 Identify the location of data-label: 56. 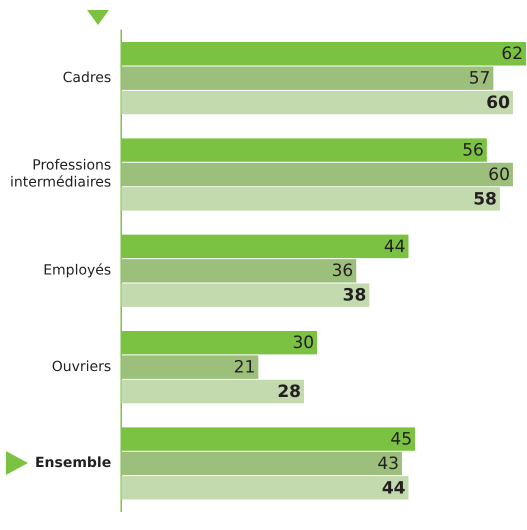
(473, 150).